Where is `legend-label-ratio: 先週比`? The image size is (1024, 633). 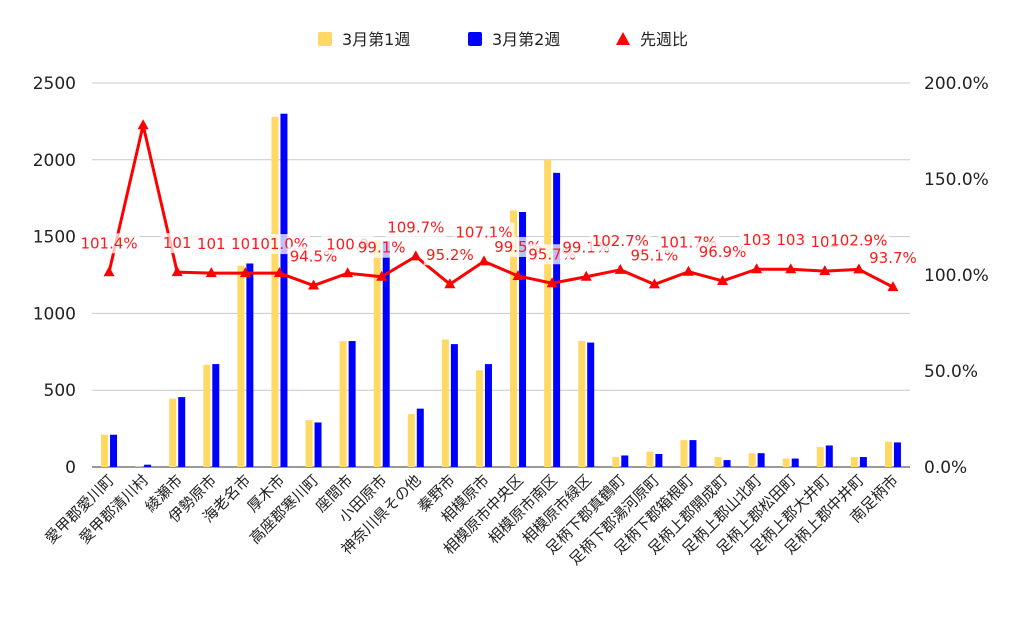
legend-label-ratio: 先週比 is located at coordinates (664, 39).